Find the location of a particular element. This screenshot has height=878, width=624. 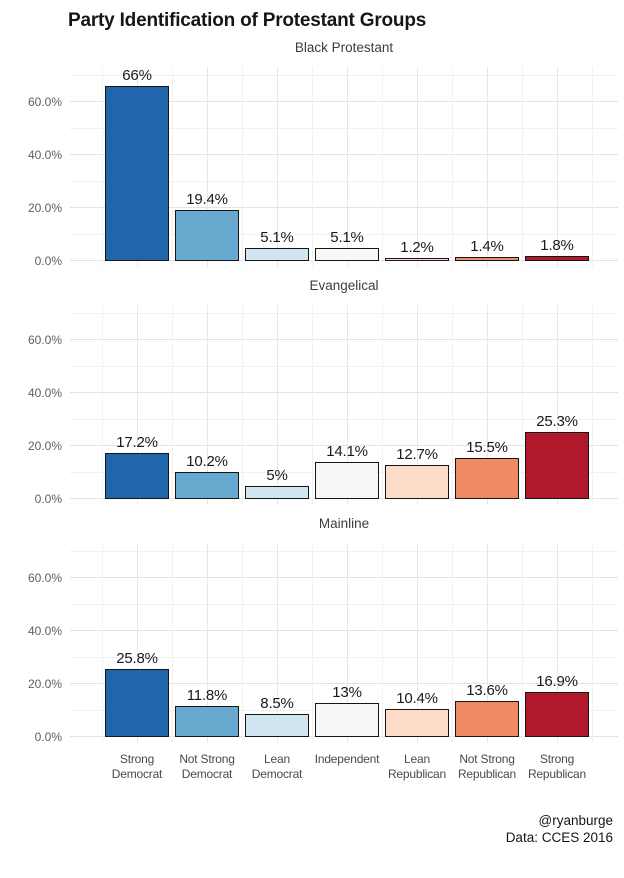

bar-value-label: 17.2% is located at coordinates (137, 443).